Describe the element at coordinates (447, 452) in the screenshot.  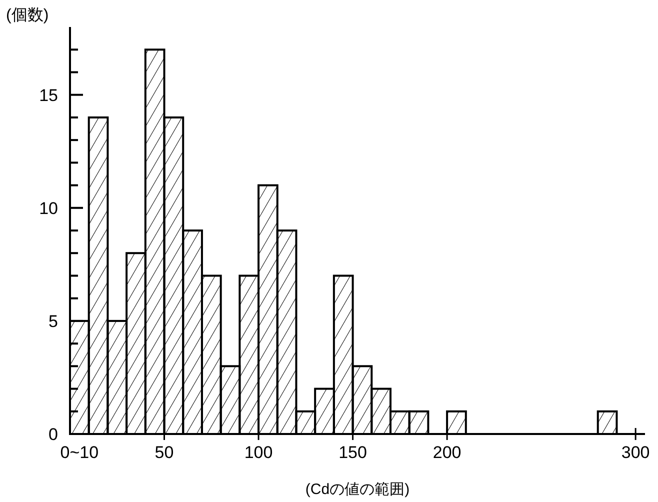
I see `xtick: 200` at that location.